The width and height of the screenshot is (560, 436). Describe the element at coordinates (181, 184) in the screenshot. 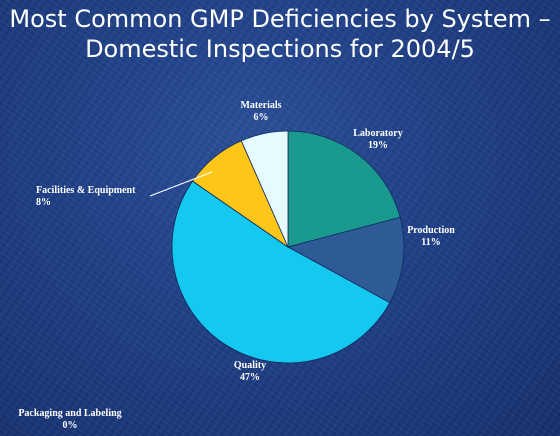

I see `leader-line-facilities` at that location.